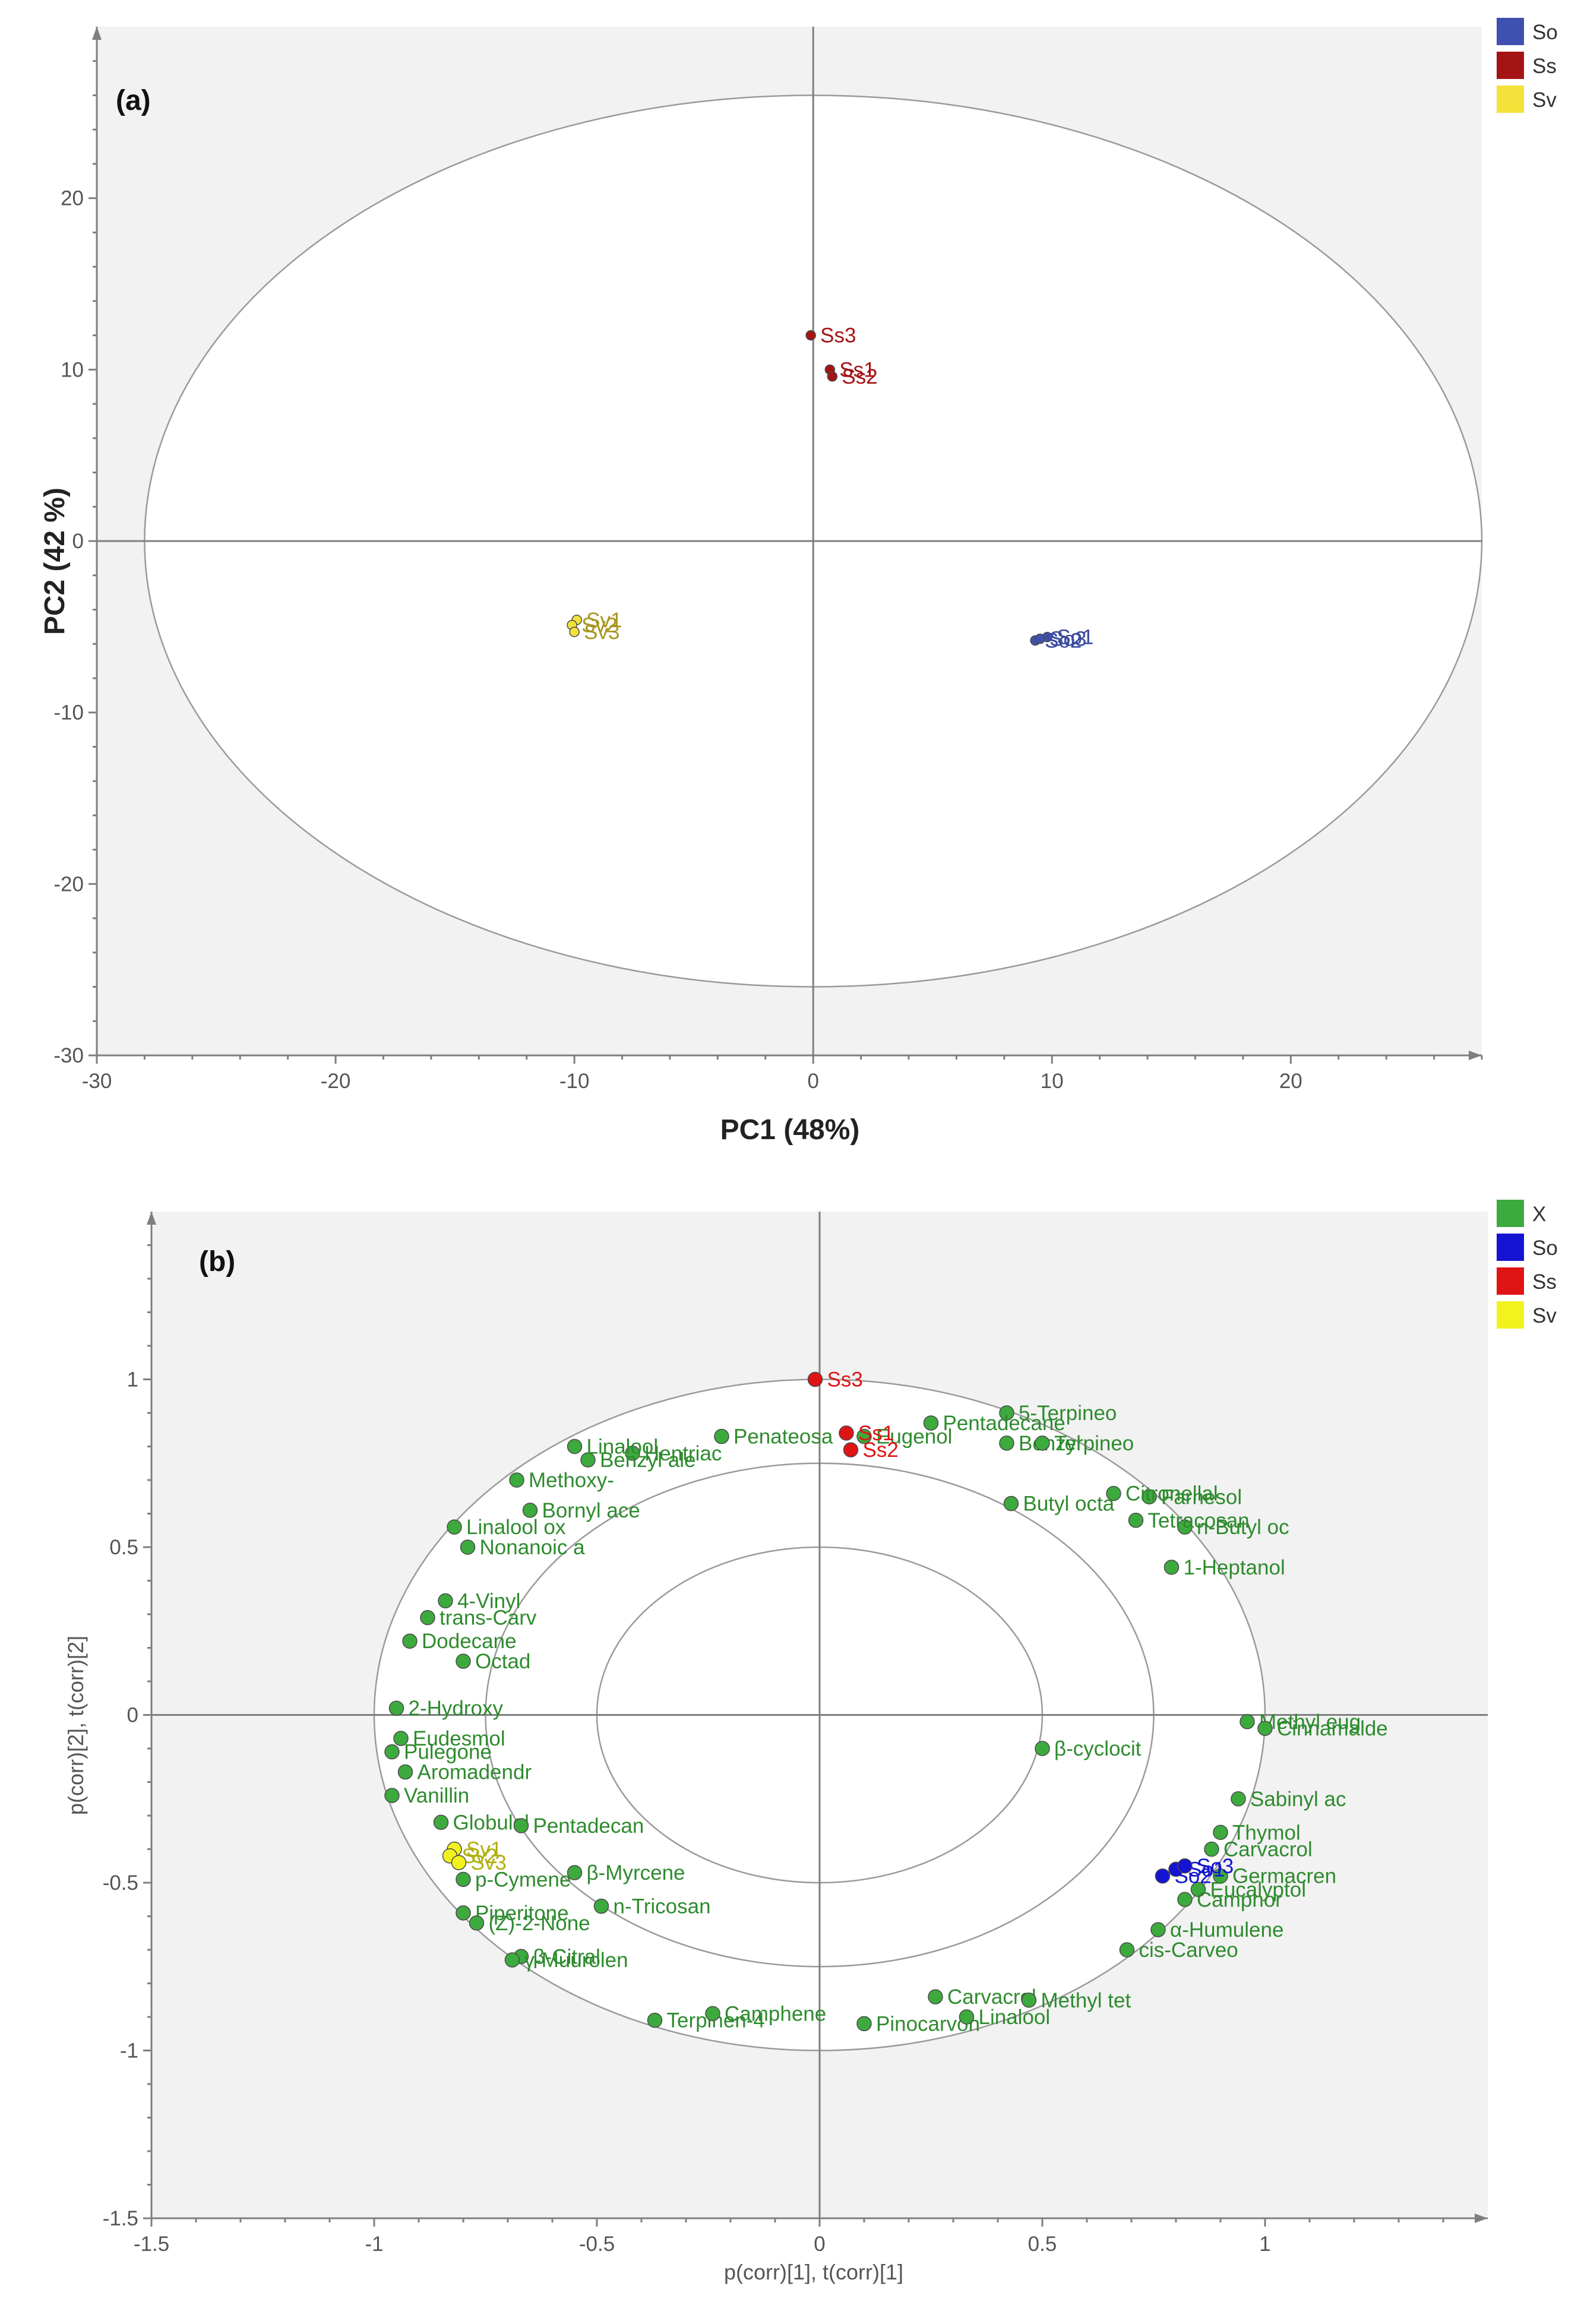  What do you see at coordinates (790, 1130) in the screenshot?
I see `x-axis-label-a: PC1 (48%)` at bounding box center [790, 1130].